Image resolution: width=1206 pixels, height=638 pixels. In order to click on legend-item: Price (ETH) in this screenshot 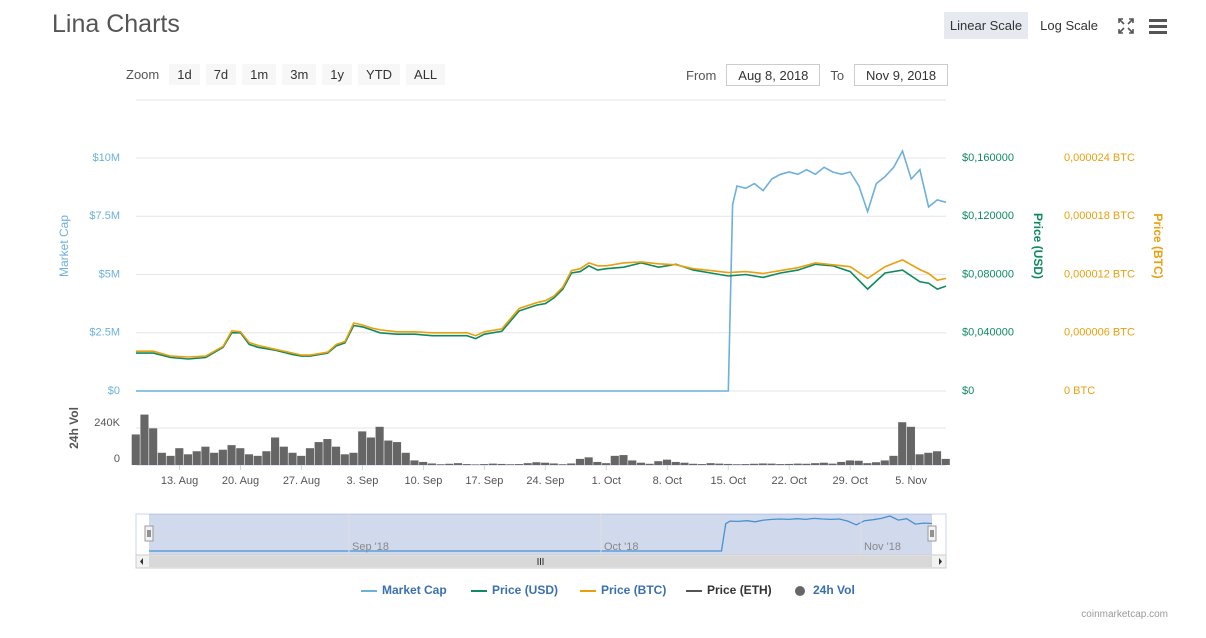, I will do `click(729, 590)`.